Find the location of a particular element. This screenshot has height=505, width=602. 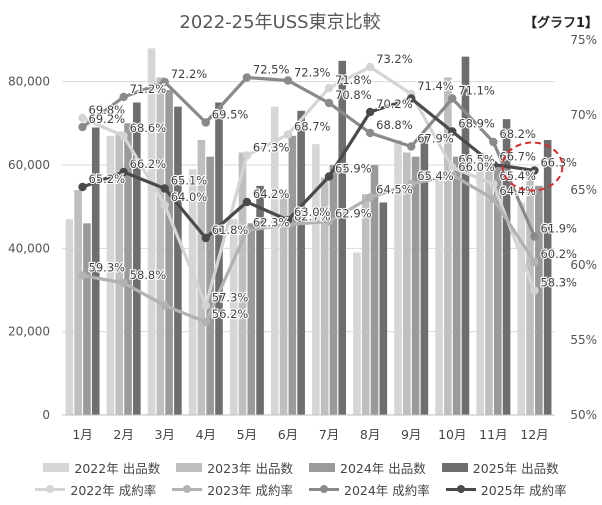

rate-data-label: 65.9% is located at coordinates (353, 169).